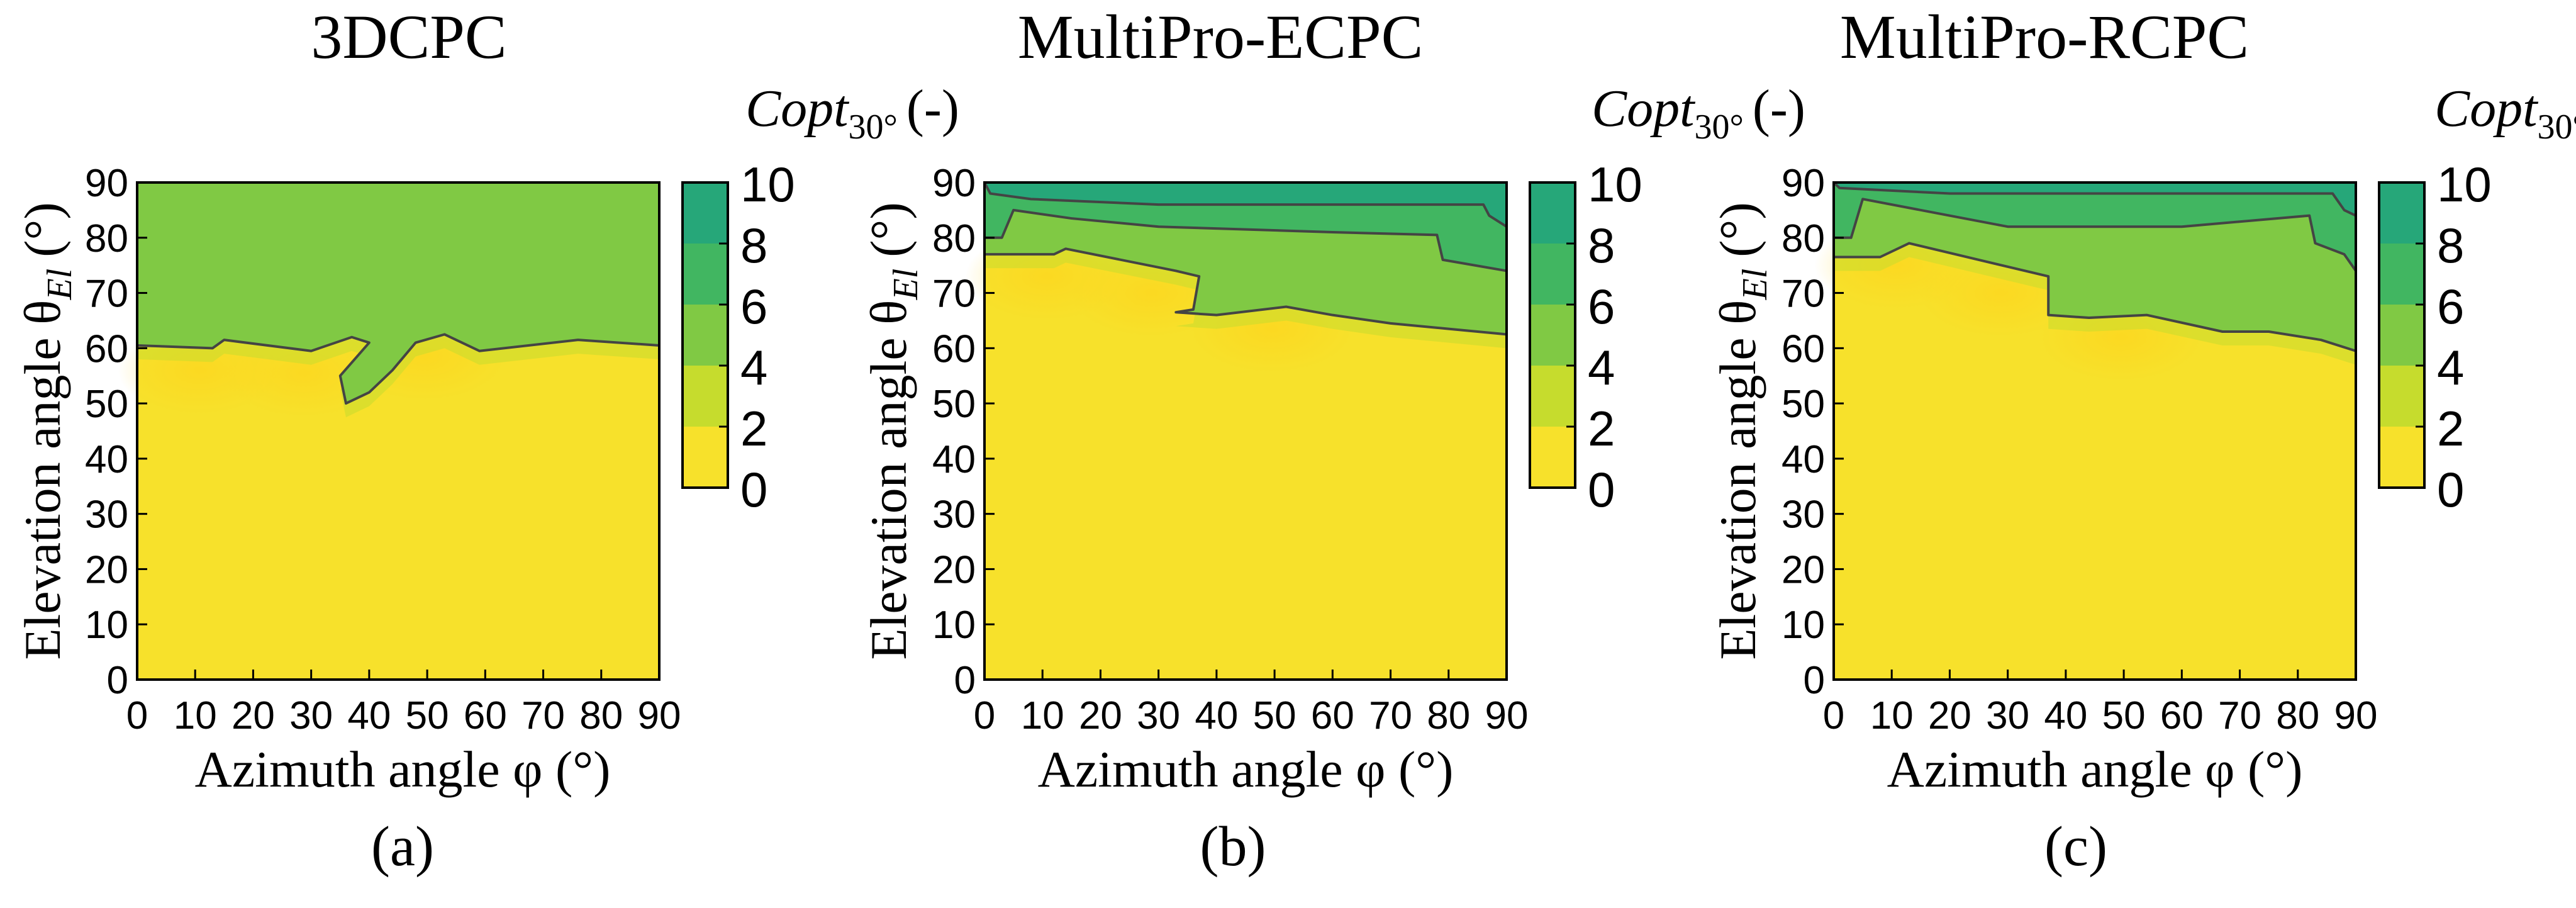 The width and height of the screenshot is (2576, 908). I want to click on y-tick-label: 50, so click(106, 404).